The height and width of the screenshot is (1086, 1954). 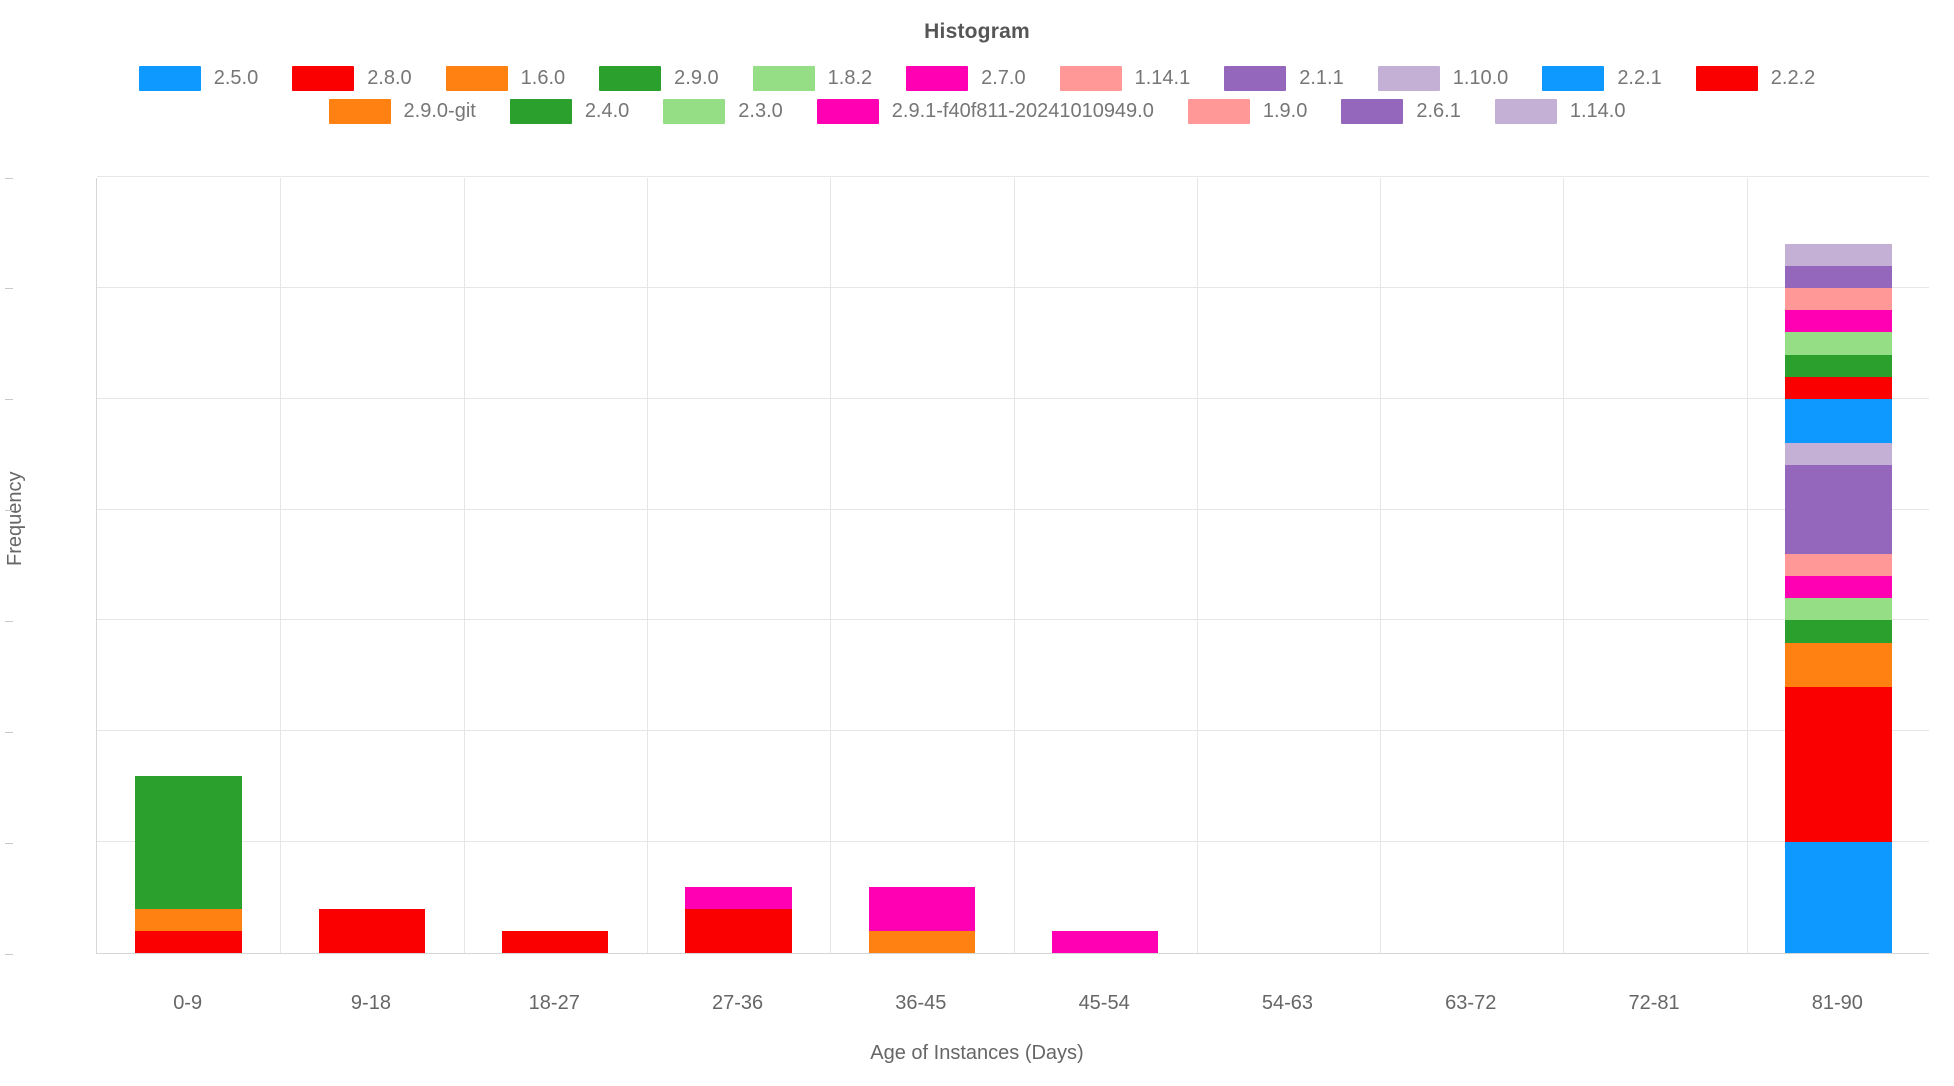 What do you see at coordinates (1104, 1003) in the screenshot?
I see `x-tick-label: 45-54` at bounding box center [1104, 1003].